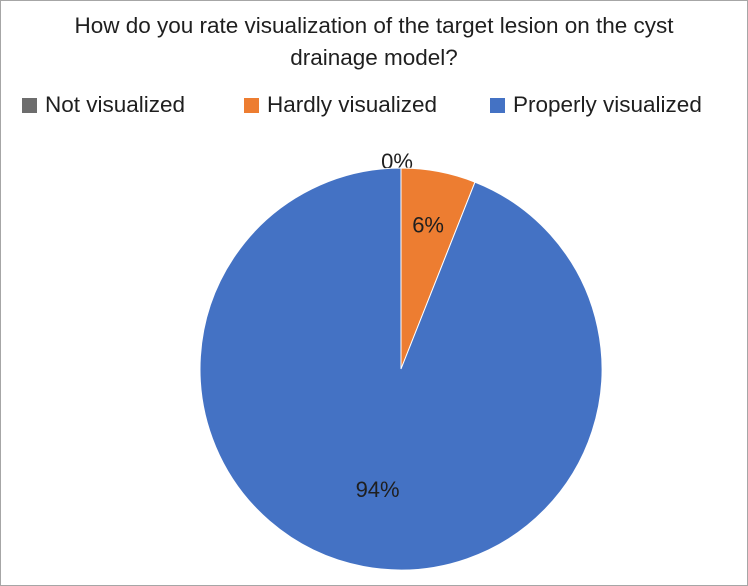  What do you see at coordinates (378, 489) in the screenshot?
I see `data-label-properly-visualized: 94%` at bounding box center [378, 489].